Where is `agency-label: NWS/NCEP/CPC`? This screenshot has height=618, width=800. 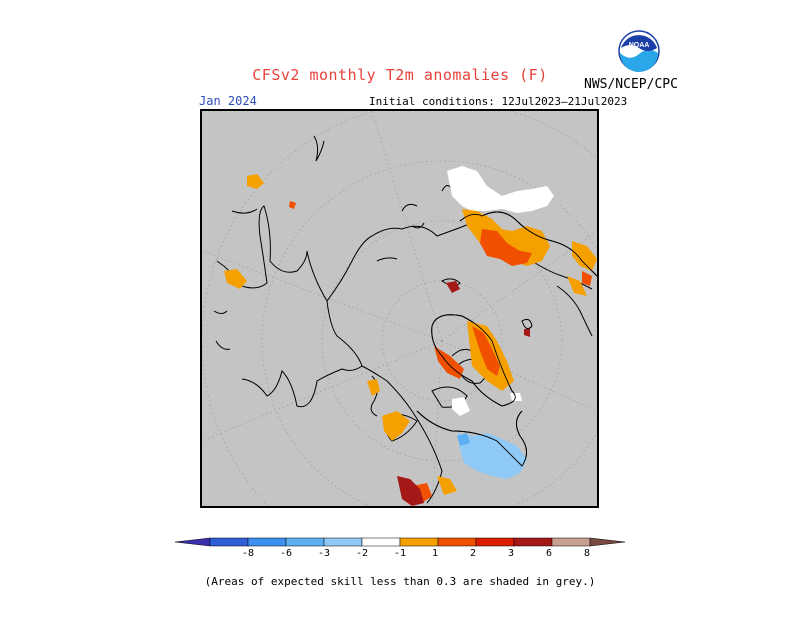
agency-label: NWS/NCEP/CPC is located at coordinates (631, 84).